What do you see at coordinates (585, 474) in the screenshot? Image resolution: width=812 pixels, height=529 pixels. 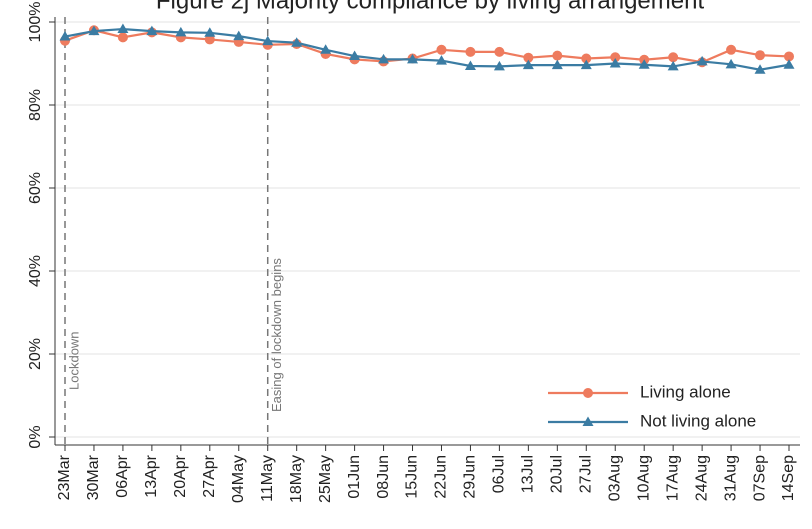 I see `x-tick-label: 27Jul` at bounding box center [585, 474].